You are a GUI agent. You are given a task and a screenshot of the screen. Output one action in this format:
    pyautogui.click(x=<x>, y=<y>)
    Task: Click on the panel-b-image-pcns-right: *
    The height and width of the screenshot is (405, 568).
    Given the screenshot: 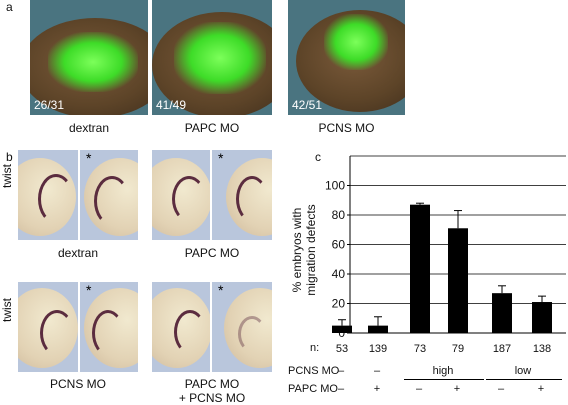 What is the action you would take?
    pyautogui.click(x=109, y=327)
    